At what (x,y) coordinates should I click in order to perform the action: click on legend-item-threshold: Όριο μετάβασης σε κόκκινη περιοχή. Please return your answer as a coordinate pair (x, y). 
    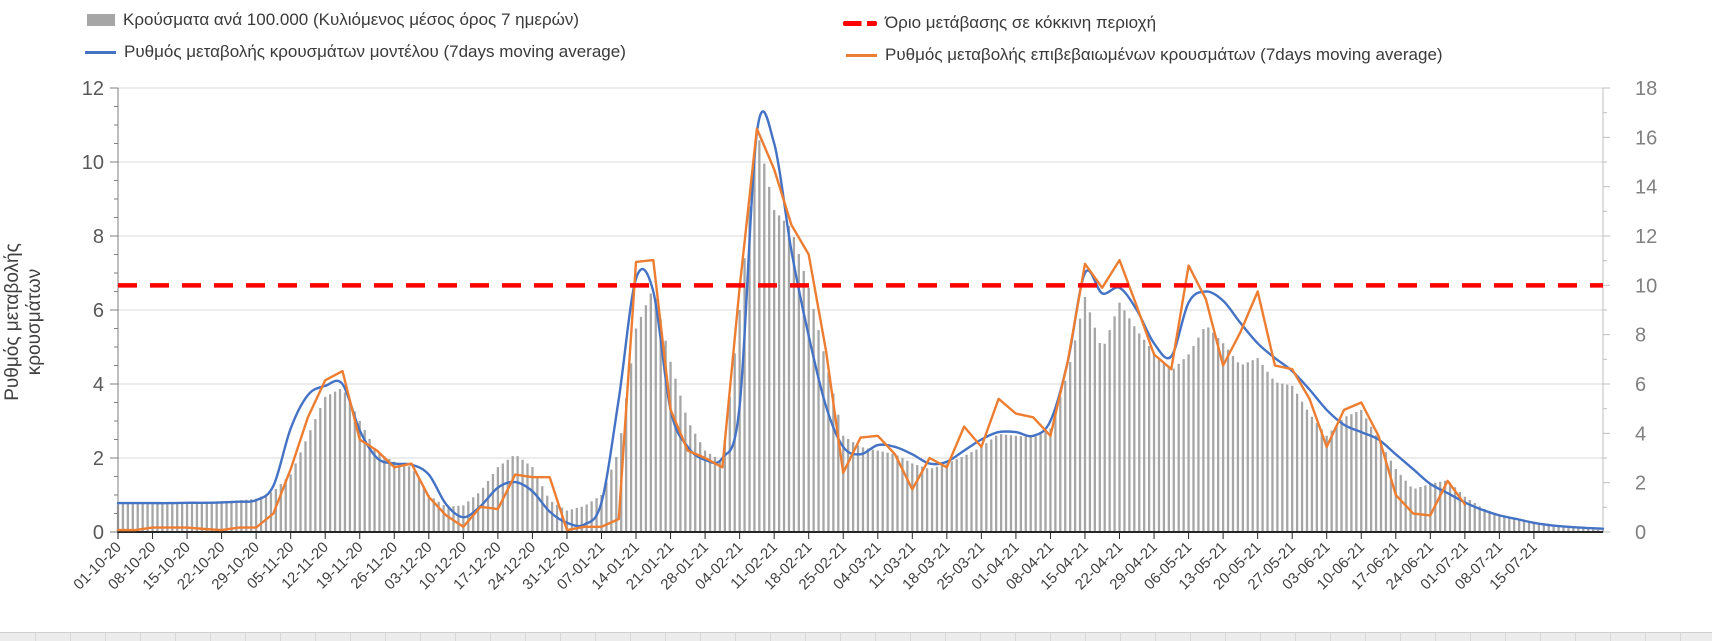
    Looking at the image, I should click on (999, 23).